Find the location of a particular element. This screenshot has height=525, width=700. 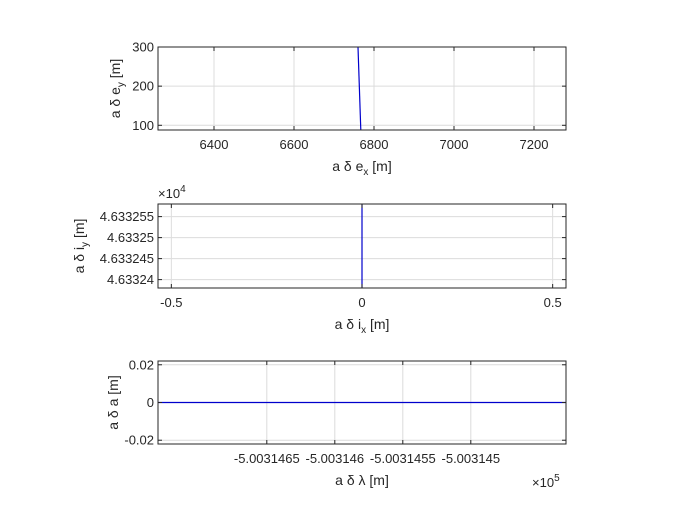

x-tick-label: -5.003146 is located at coordinates (335, 458).